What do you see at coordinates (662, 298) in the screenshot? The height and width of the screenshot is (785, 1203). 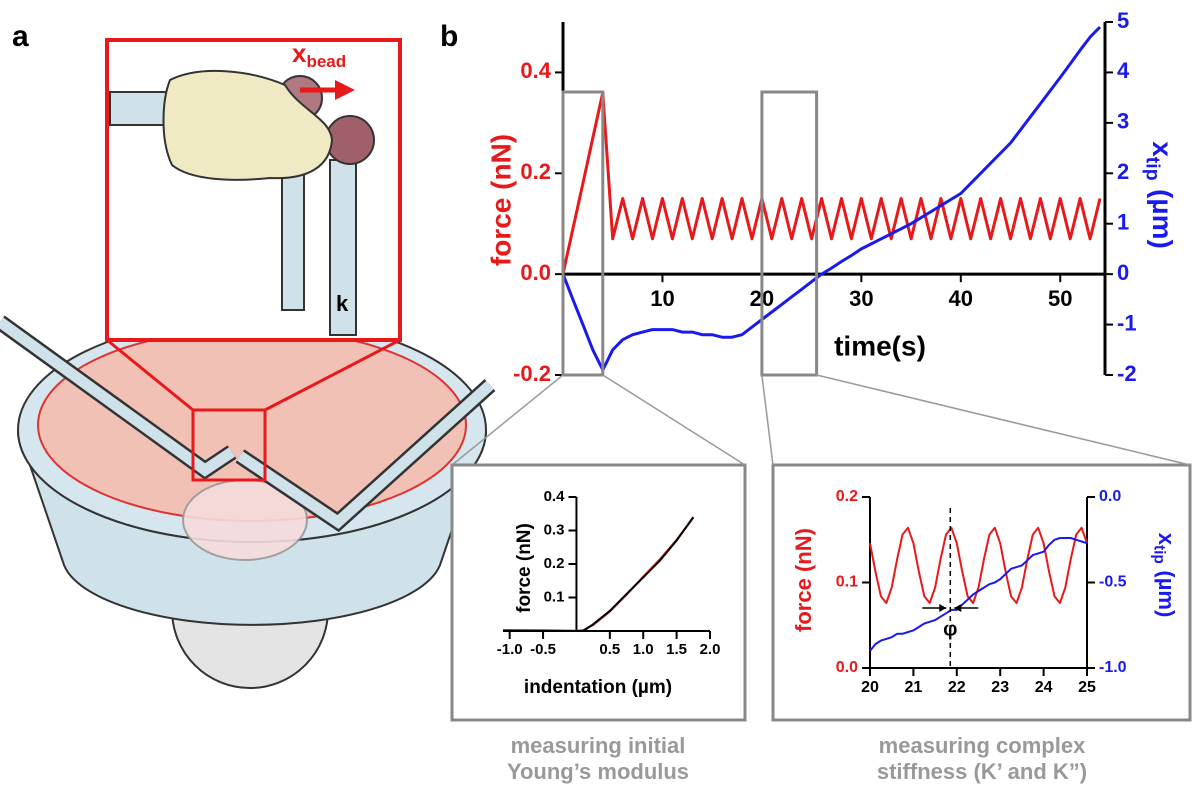 I see `x-tick-label: 10` at bounding box center [662, 298].